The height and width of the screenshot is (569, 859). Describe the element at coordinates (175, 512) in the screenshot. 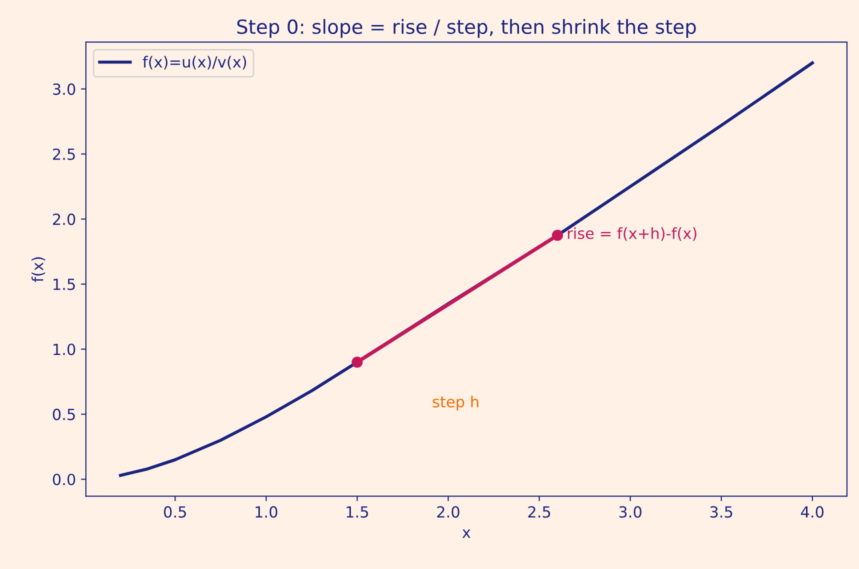

I see `x-tick-label: 0.5` at that location.